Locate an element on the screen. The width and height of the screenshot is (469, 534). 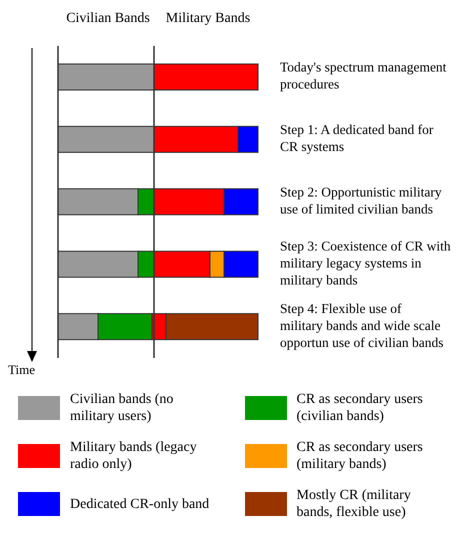
y-tick-label: Step 2: Opportunistic military use of limited civilian bands is located at coordinates (361, 200).